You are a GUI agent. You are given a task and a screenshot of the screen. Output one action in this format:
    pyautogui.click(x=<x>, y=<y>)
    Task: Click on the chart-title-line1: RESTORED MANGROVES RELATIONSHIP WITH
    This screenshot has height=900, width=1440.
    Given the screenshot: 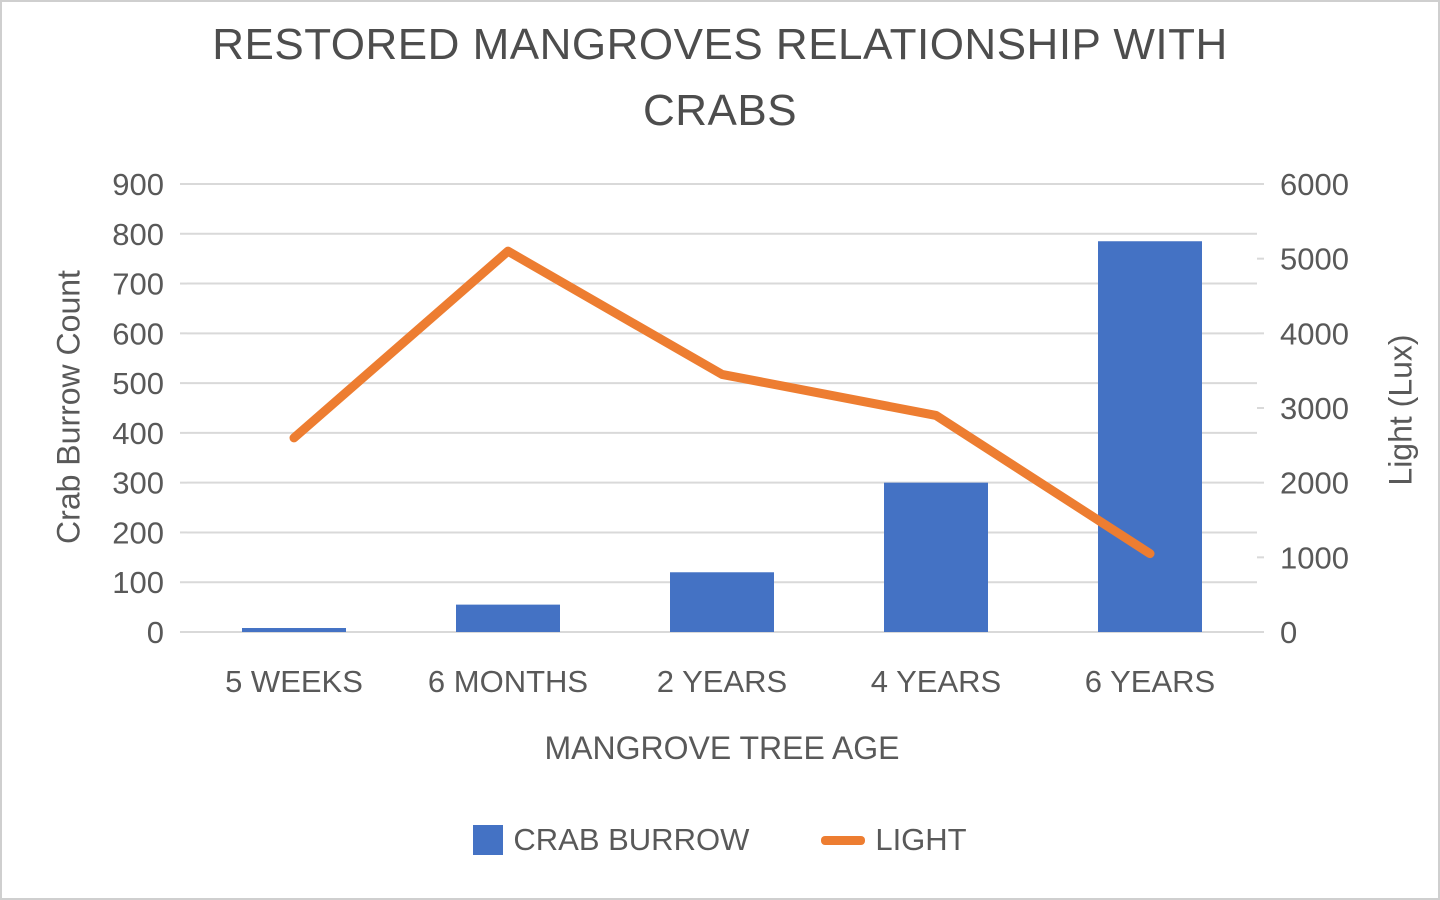 What is the action you would take?
    pyautogui.click(x=720, y=44)
    